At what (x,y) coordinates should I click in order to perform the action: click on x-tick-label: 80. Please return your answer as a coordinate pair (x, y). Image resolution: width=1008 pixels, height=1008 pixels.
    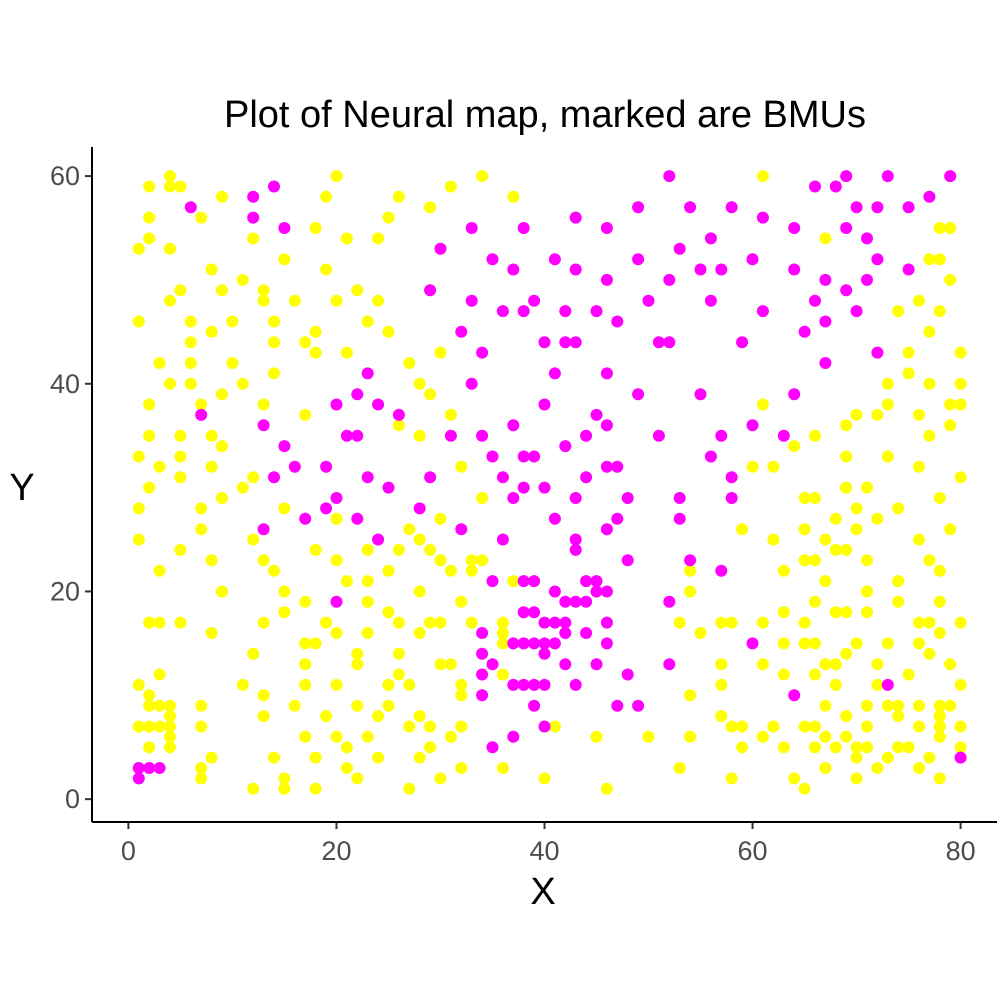
    Looking at the image, I should click on (961, 851).